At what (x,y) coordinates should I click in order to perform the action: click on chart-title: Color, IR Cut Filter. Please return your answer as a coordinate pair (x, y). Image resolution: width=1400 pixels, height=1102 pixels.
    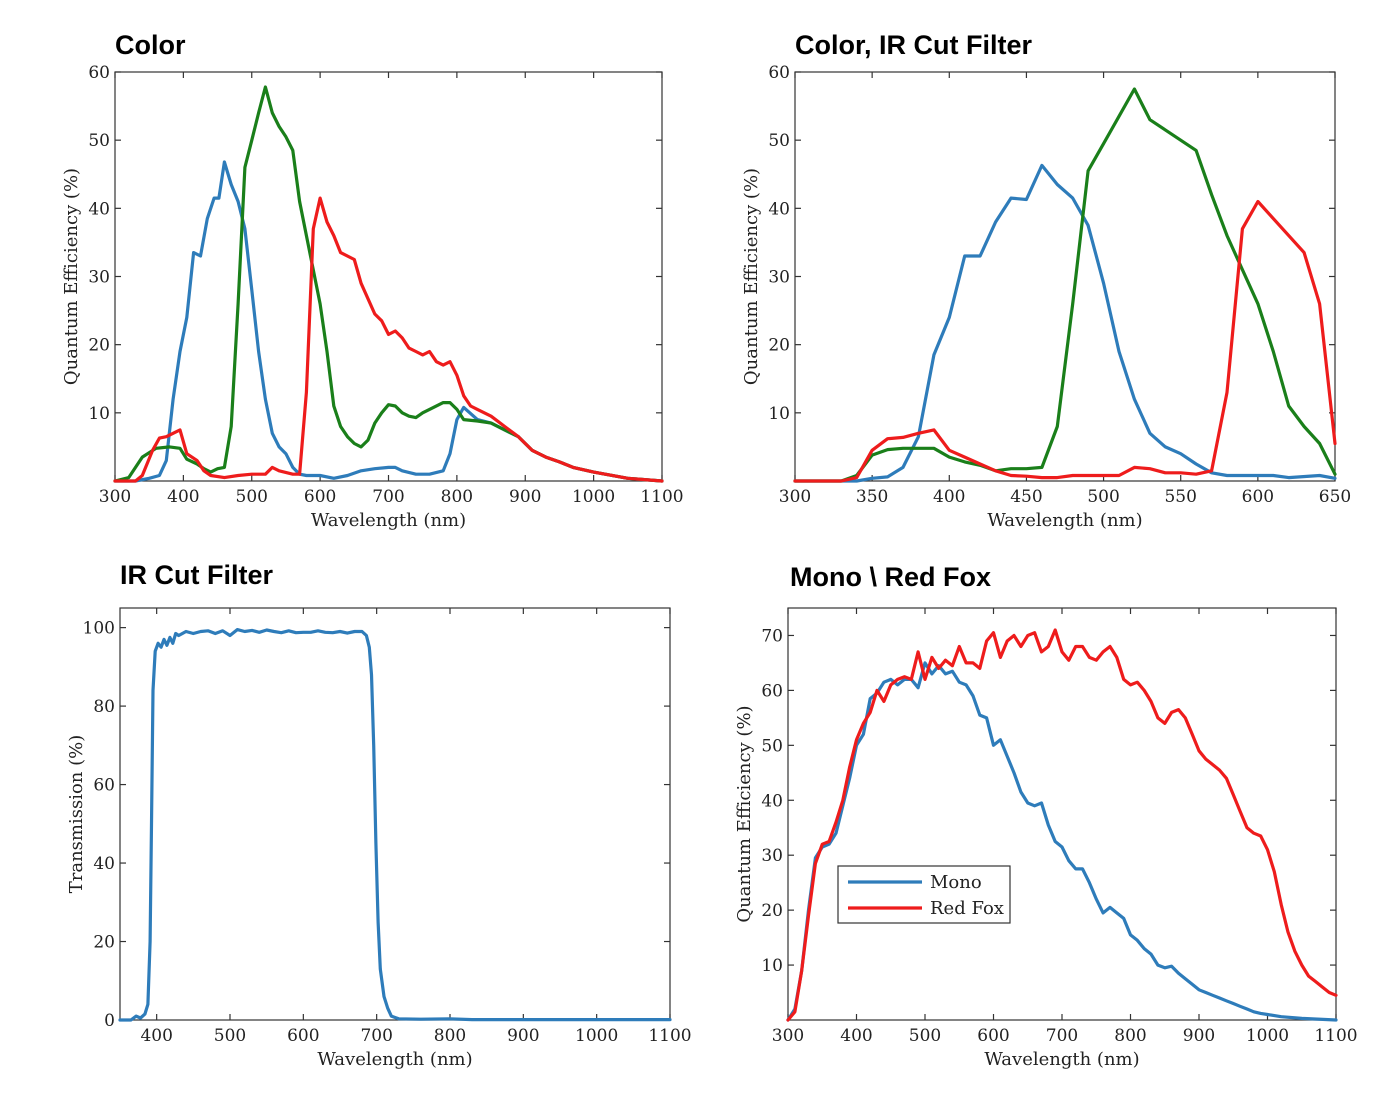
    Looking at the image, I should click on (913, 45).